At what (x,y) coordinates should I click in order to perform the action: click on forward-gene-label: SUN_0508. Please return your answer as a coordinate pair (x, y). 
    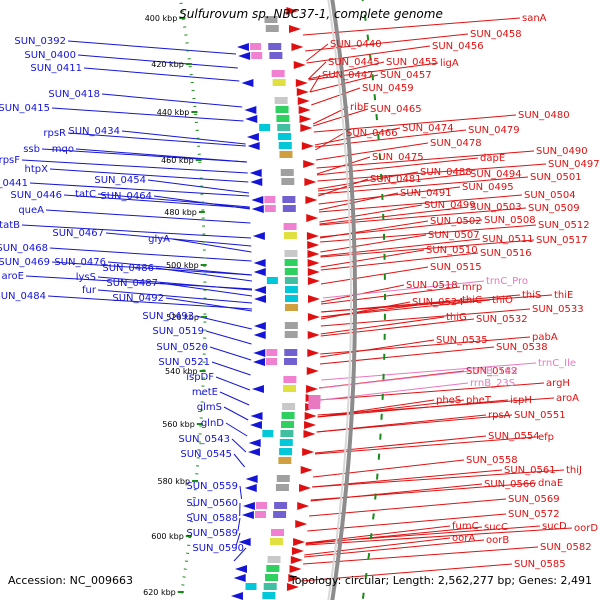
    Looking at the image, I should click on (510, 220).